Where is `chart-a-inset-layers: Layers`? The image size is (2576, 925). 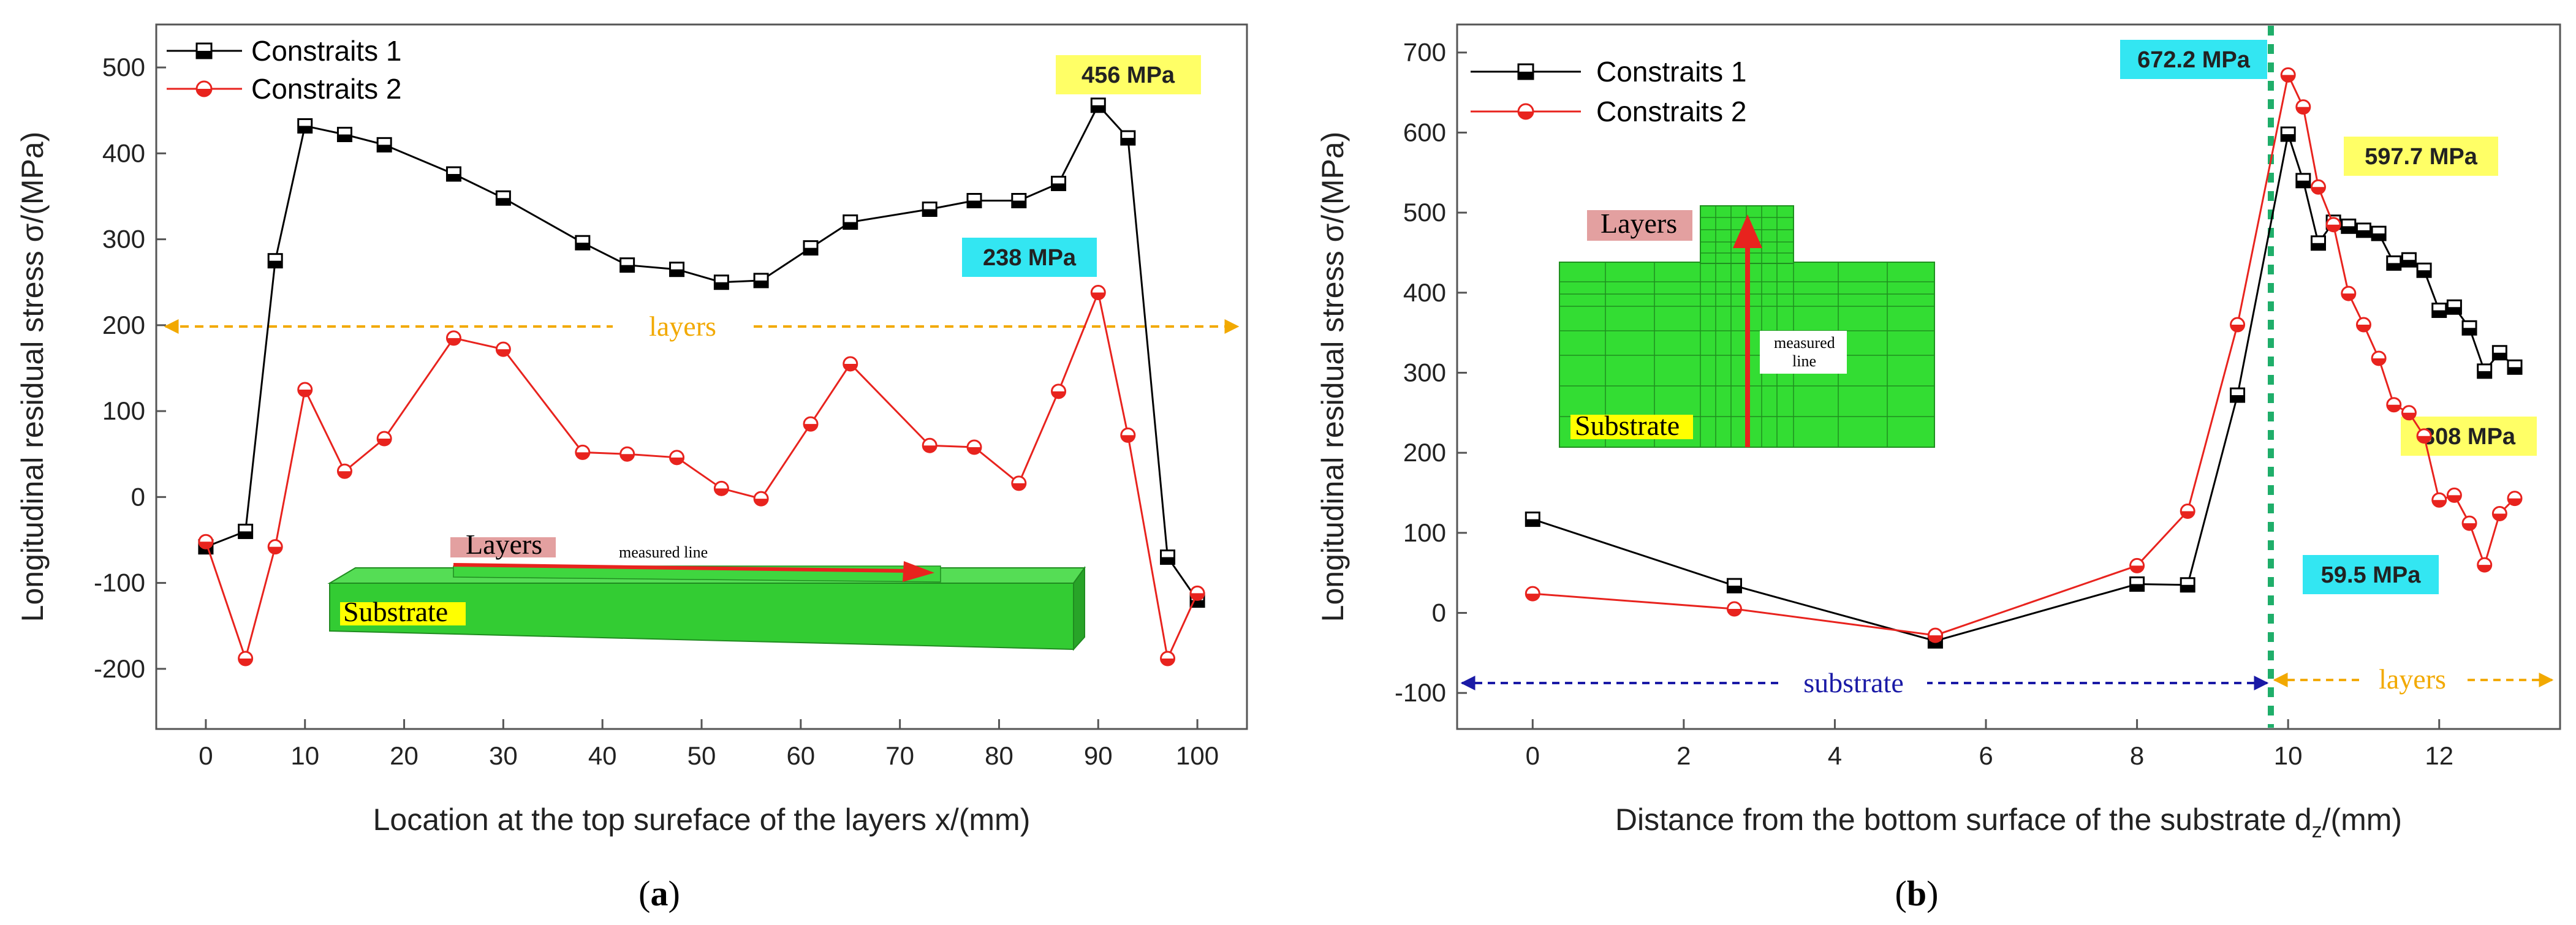
chart-a-inset-layers: Layers is located at coordinates (504, 544).